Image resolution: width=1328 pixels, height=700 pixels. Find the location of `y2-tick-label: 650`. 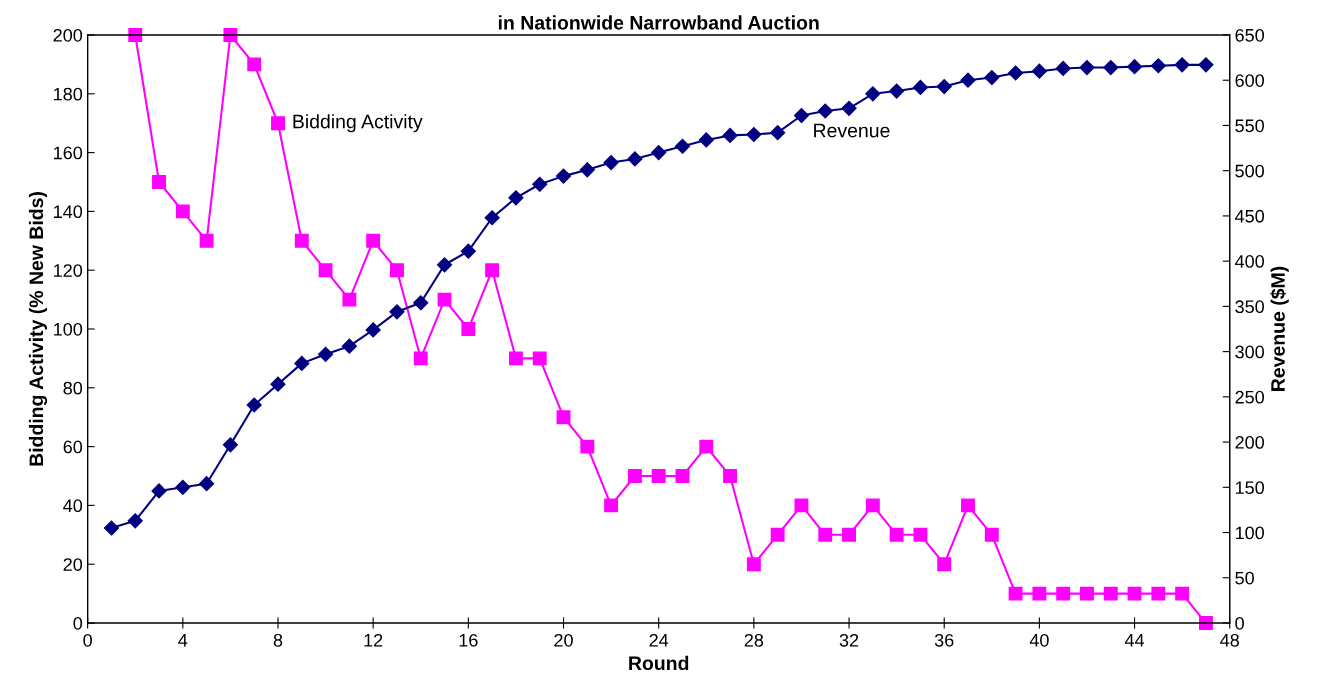

y2-tick-label: 650 is located at coordinates (1250, 35).